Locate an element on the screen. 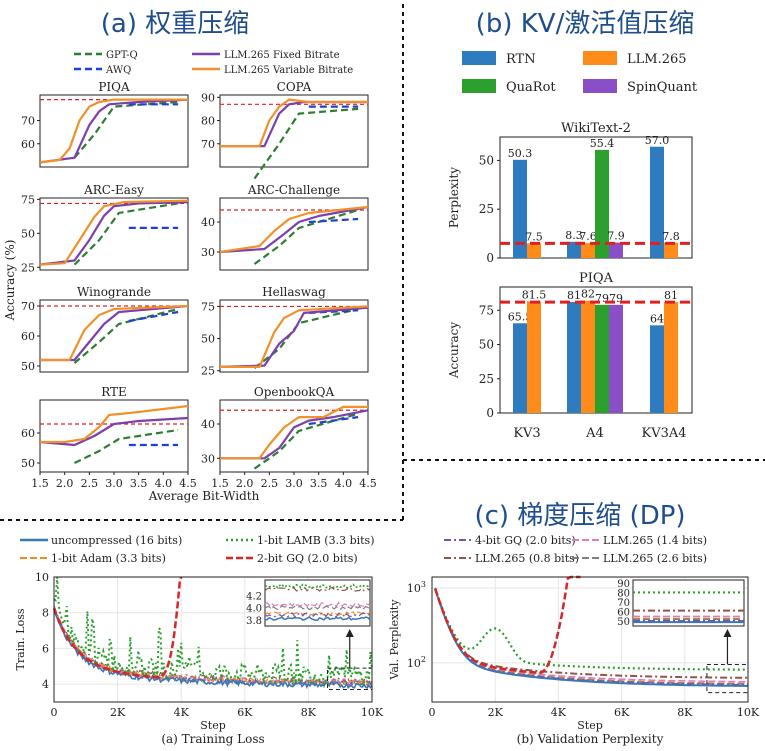 The height and width of the screenshot is (751, 765). bar-quarot-a4 is located at coordinates (602, 358).